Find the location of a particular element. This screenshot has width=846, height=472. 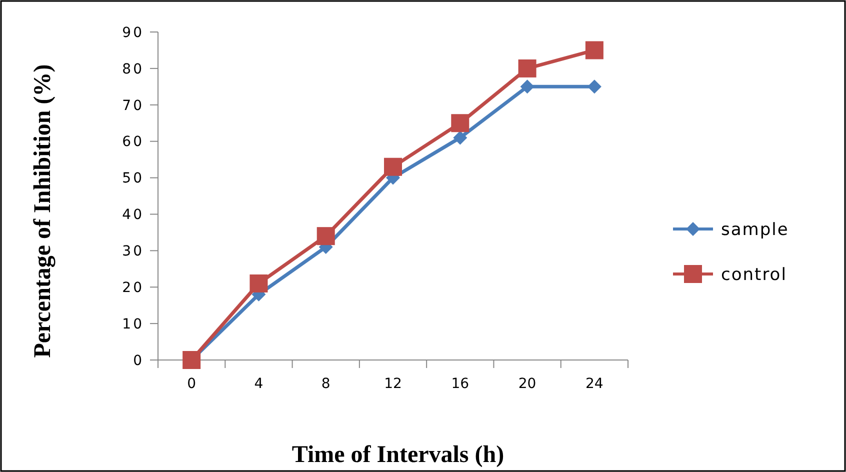

y-tick-label: 50 is located at coordinates (133, 178).